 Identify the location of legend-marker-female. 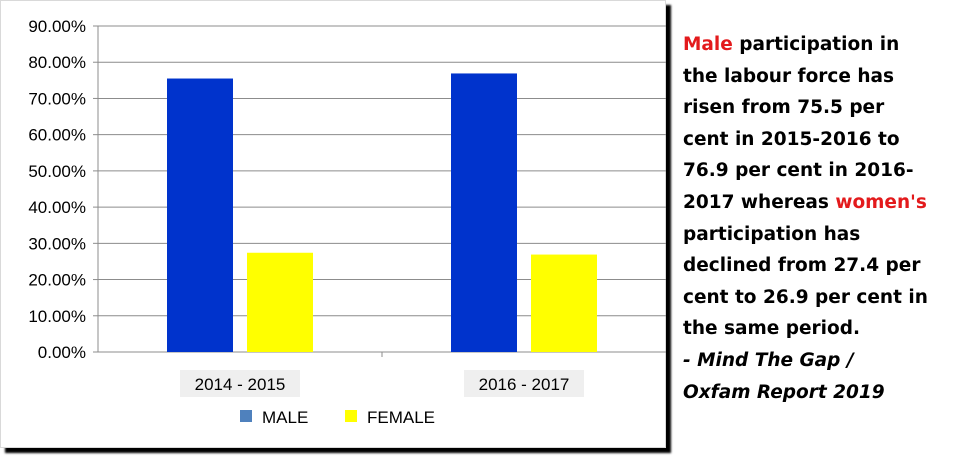
(351, 416).